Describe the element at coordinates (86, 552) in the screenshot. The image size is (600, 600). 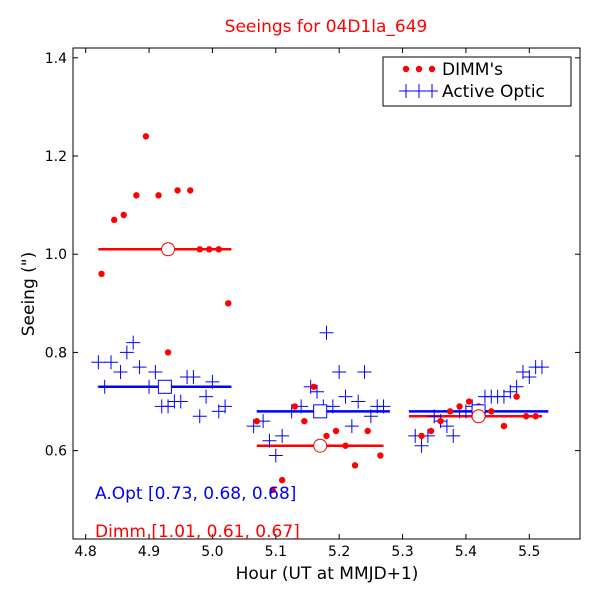
I see `x-tick-label: 4.8` at that location.